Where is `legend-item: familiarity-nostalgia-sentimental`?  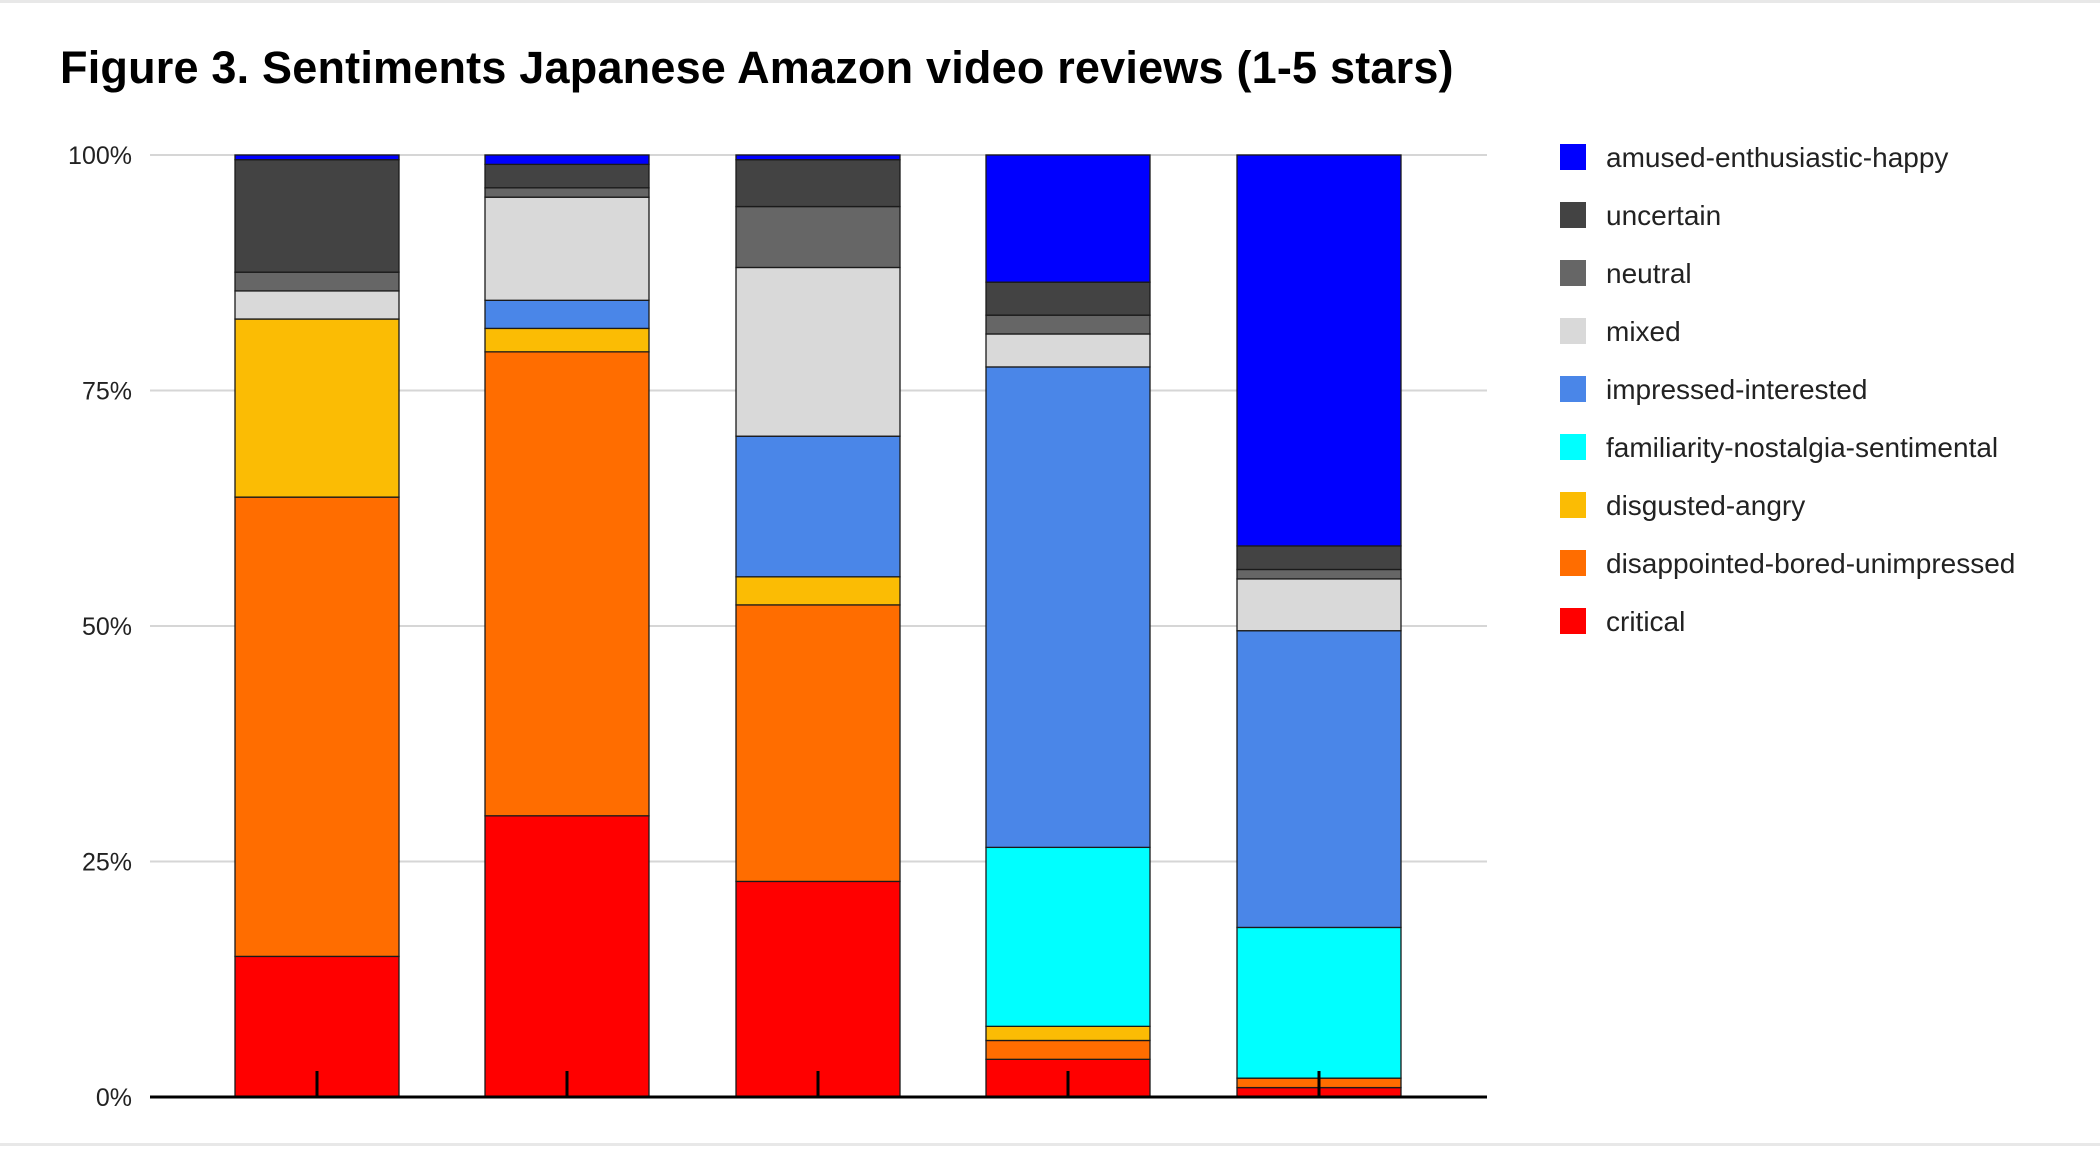
legend-item: familiarity-nostalgia-sentimental is located at coordinates (1779, 447).